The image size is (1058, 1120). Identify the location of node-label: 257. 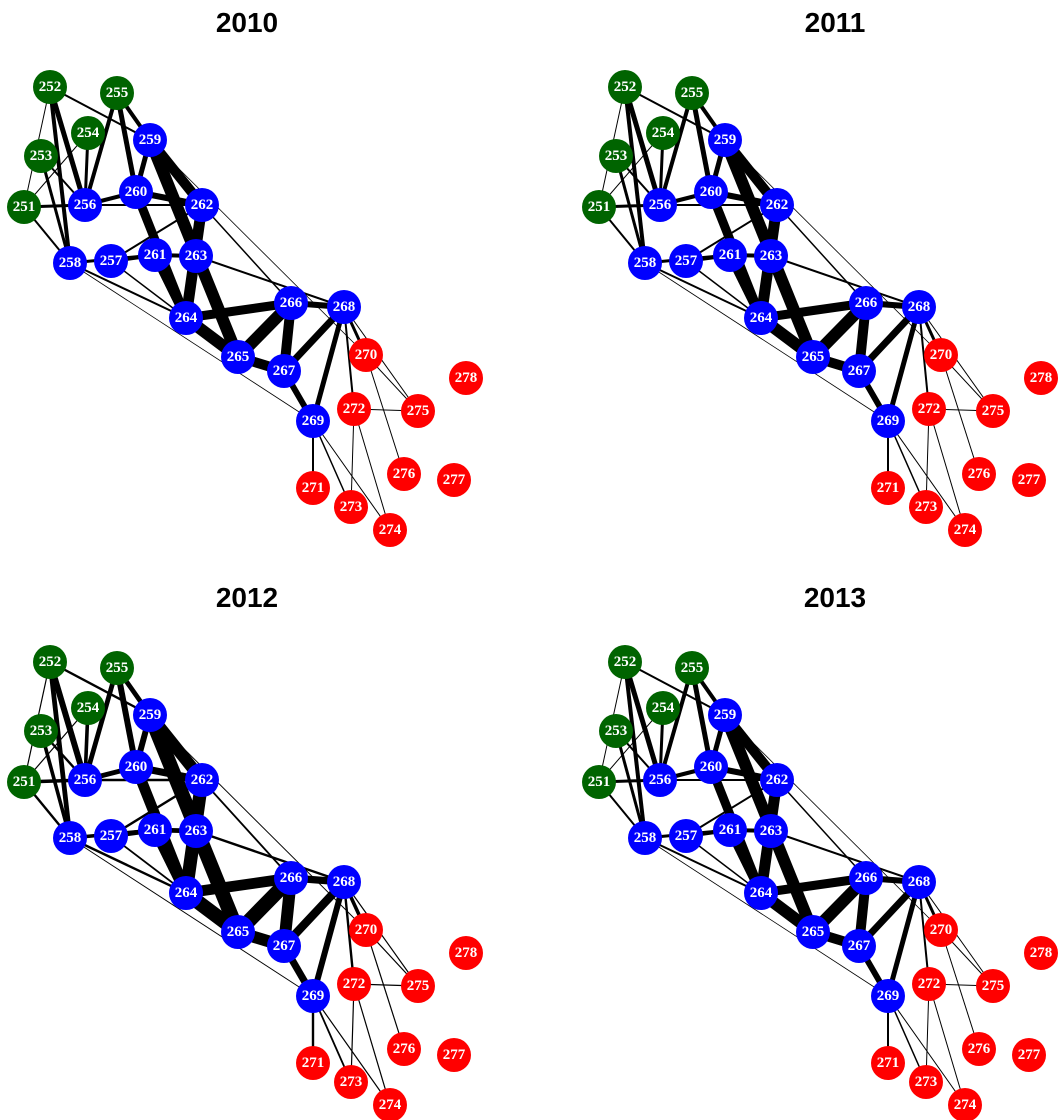
(111, 261).